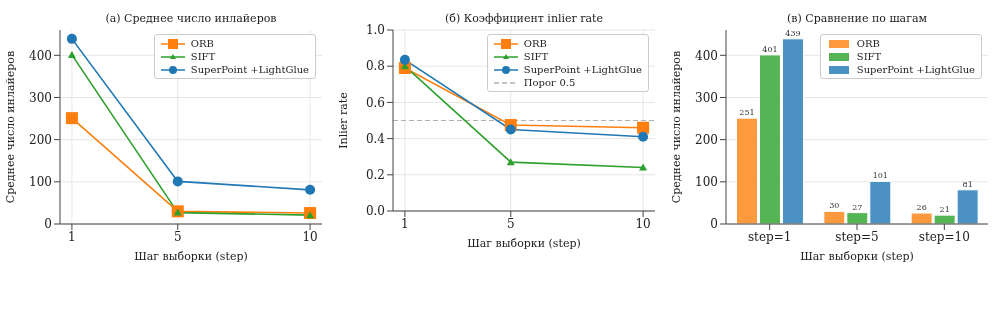 This screenshot has height=321, width=1004. I want to click on legend-label: Порог 0.5, so click(549, 82).